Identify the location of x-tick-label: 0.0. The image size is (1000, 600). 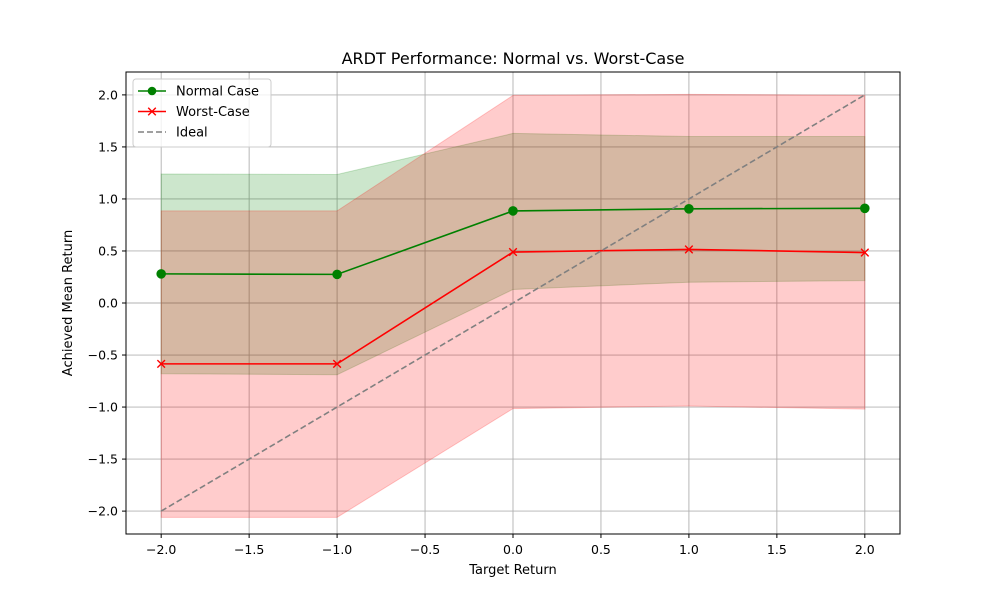
(513, 549).